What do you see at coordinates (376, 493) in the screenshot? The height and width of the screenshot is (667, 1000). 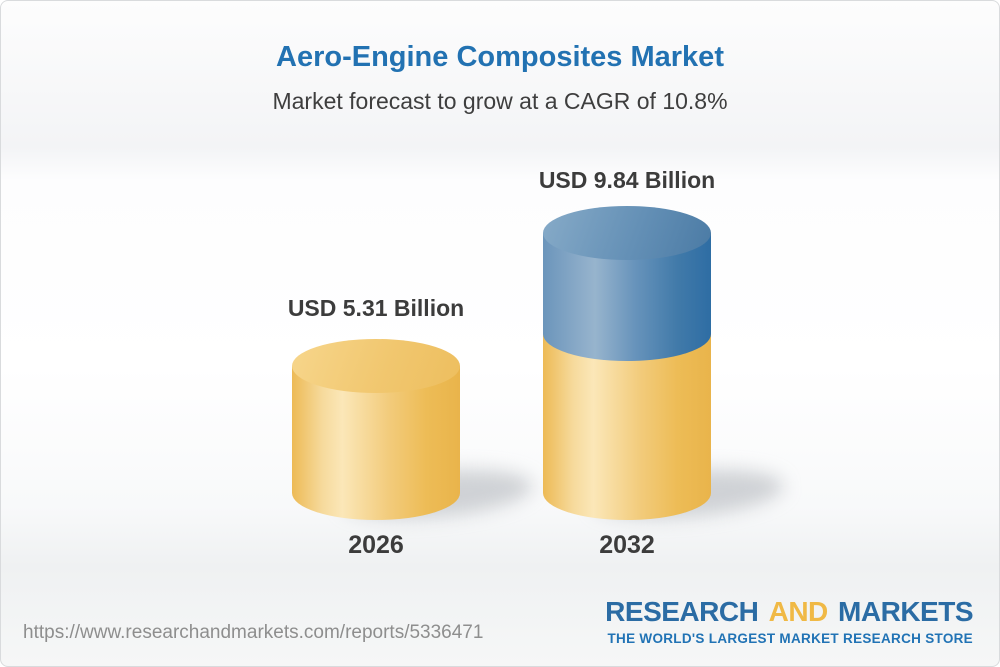 I see `bar-2026-cylinder-bottom` at bounding box center [376, 493].